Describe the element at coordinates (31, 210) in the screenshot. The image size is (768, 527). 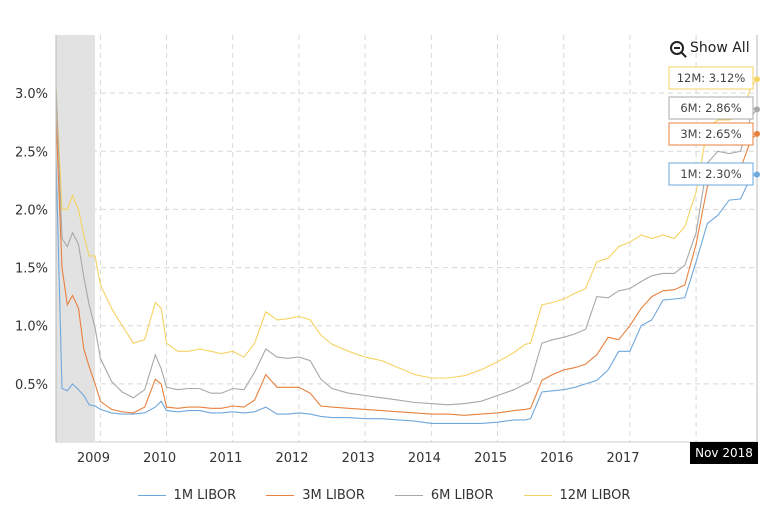
I see `y-tick-label: 2.0%` at that location.